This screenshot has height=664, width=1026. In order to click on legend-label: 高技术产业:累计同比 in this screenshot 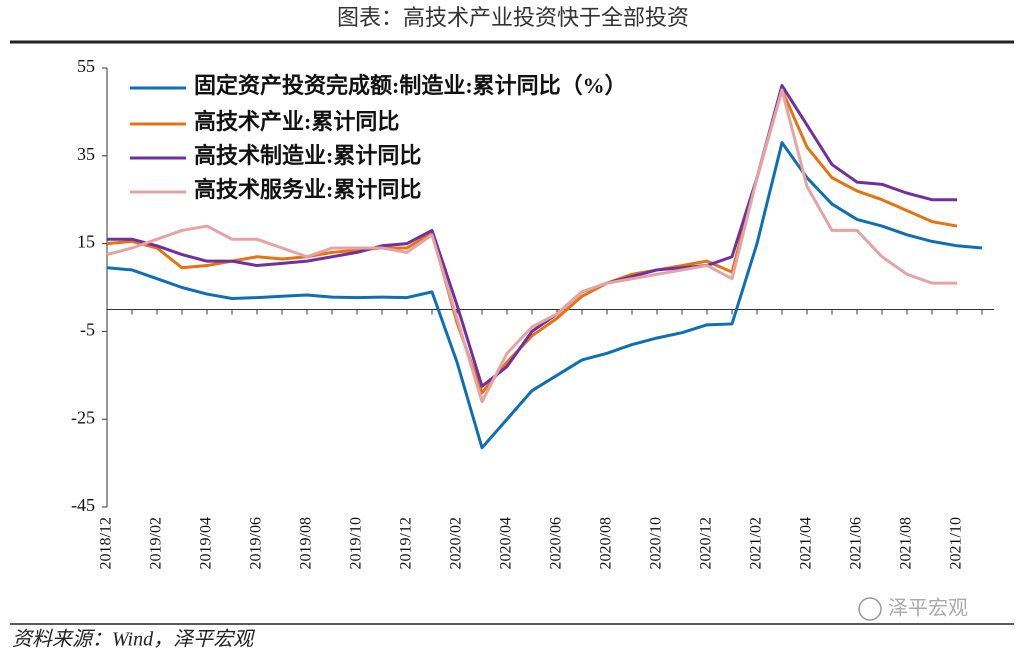, I will do `click(296, 121)`.